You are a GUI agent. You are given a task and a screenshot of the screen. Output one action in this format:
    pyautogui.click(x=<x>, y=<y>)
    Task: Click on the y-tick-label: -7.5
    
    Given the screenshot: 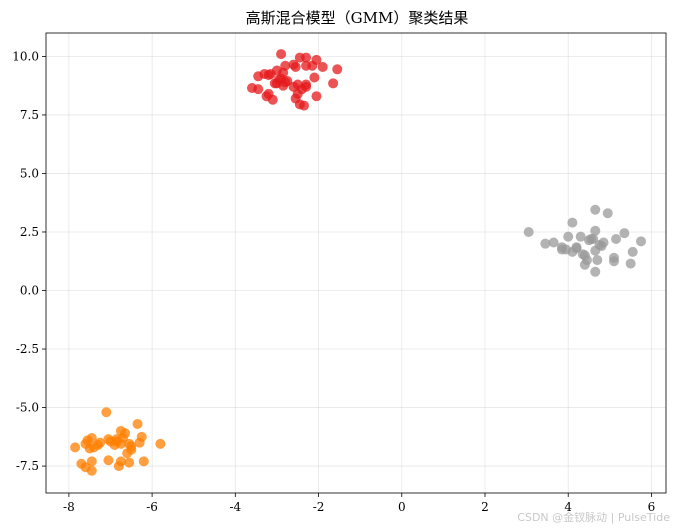 What is the action you would take?
    pyautogui.click(x=27, y=466)
    